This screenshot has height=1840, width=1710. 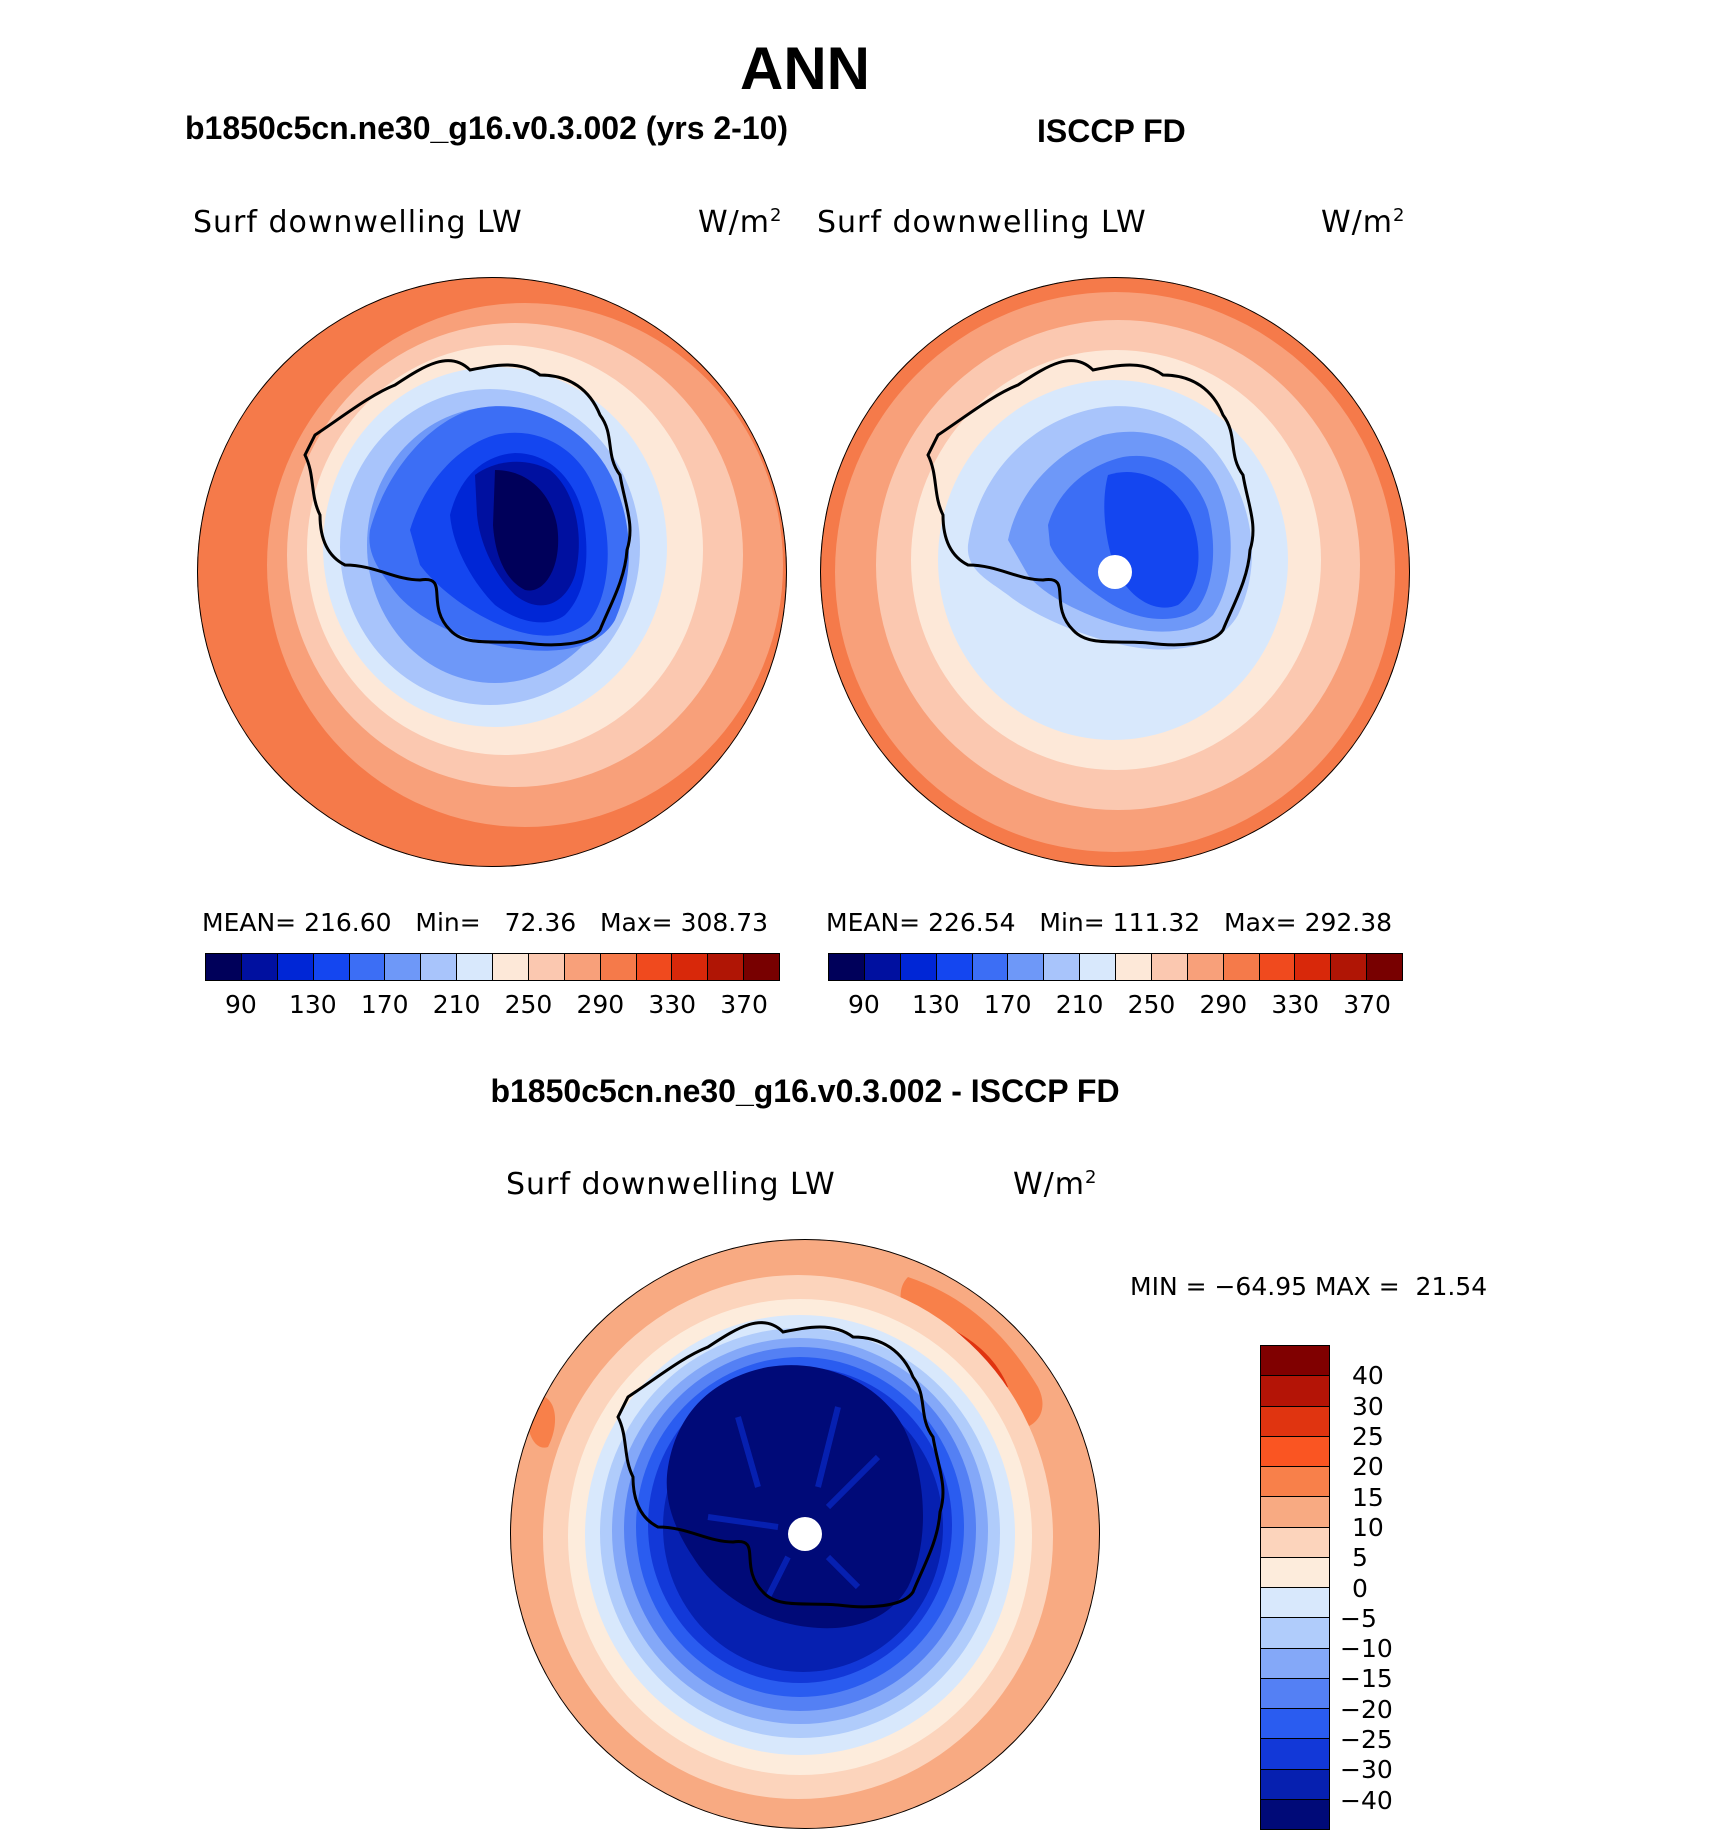 I want to click on colorbar-tick-label: 40, so click(x=1368, y=1376).